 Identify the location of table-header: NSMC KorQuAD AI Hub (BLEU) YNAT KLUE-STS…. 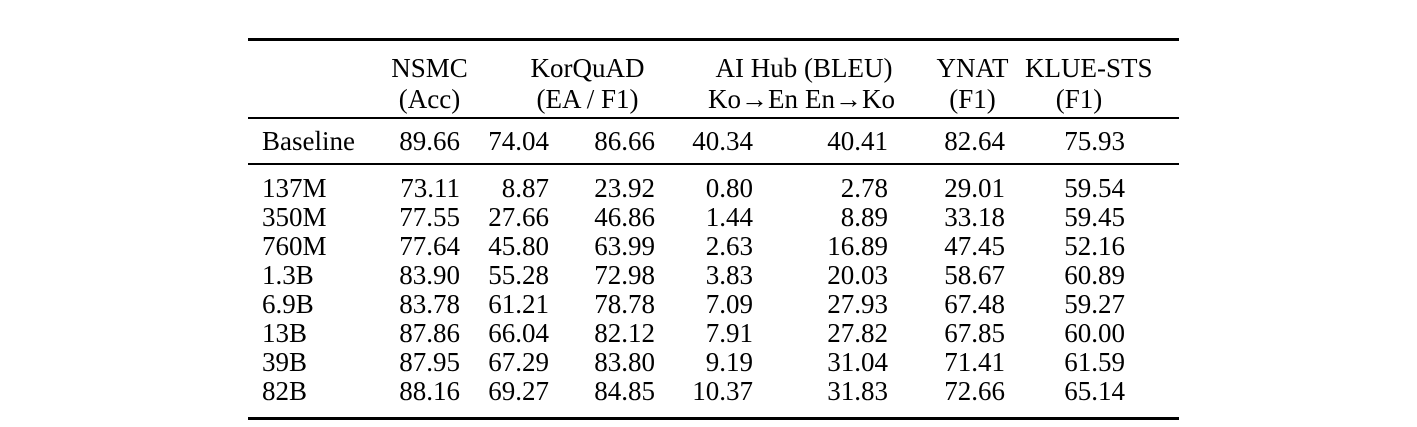
(713, 79).